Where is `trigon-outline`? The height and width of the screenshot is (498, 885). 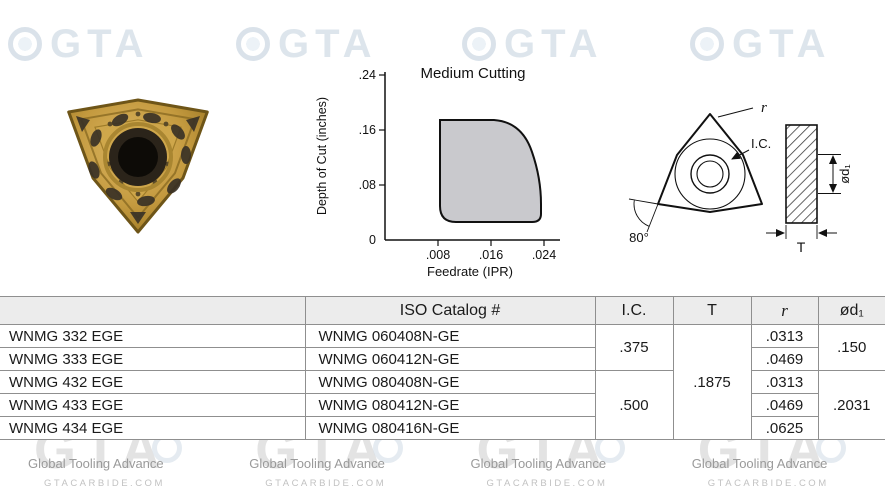
trigon-outline is located at coordinates (710, 163).